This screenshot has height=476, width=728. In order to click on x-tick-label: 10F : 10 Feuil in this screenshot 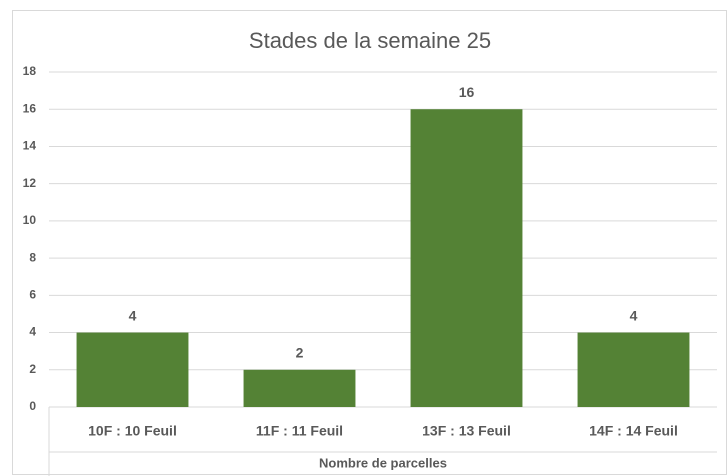, I will do `click(132, 431)`.